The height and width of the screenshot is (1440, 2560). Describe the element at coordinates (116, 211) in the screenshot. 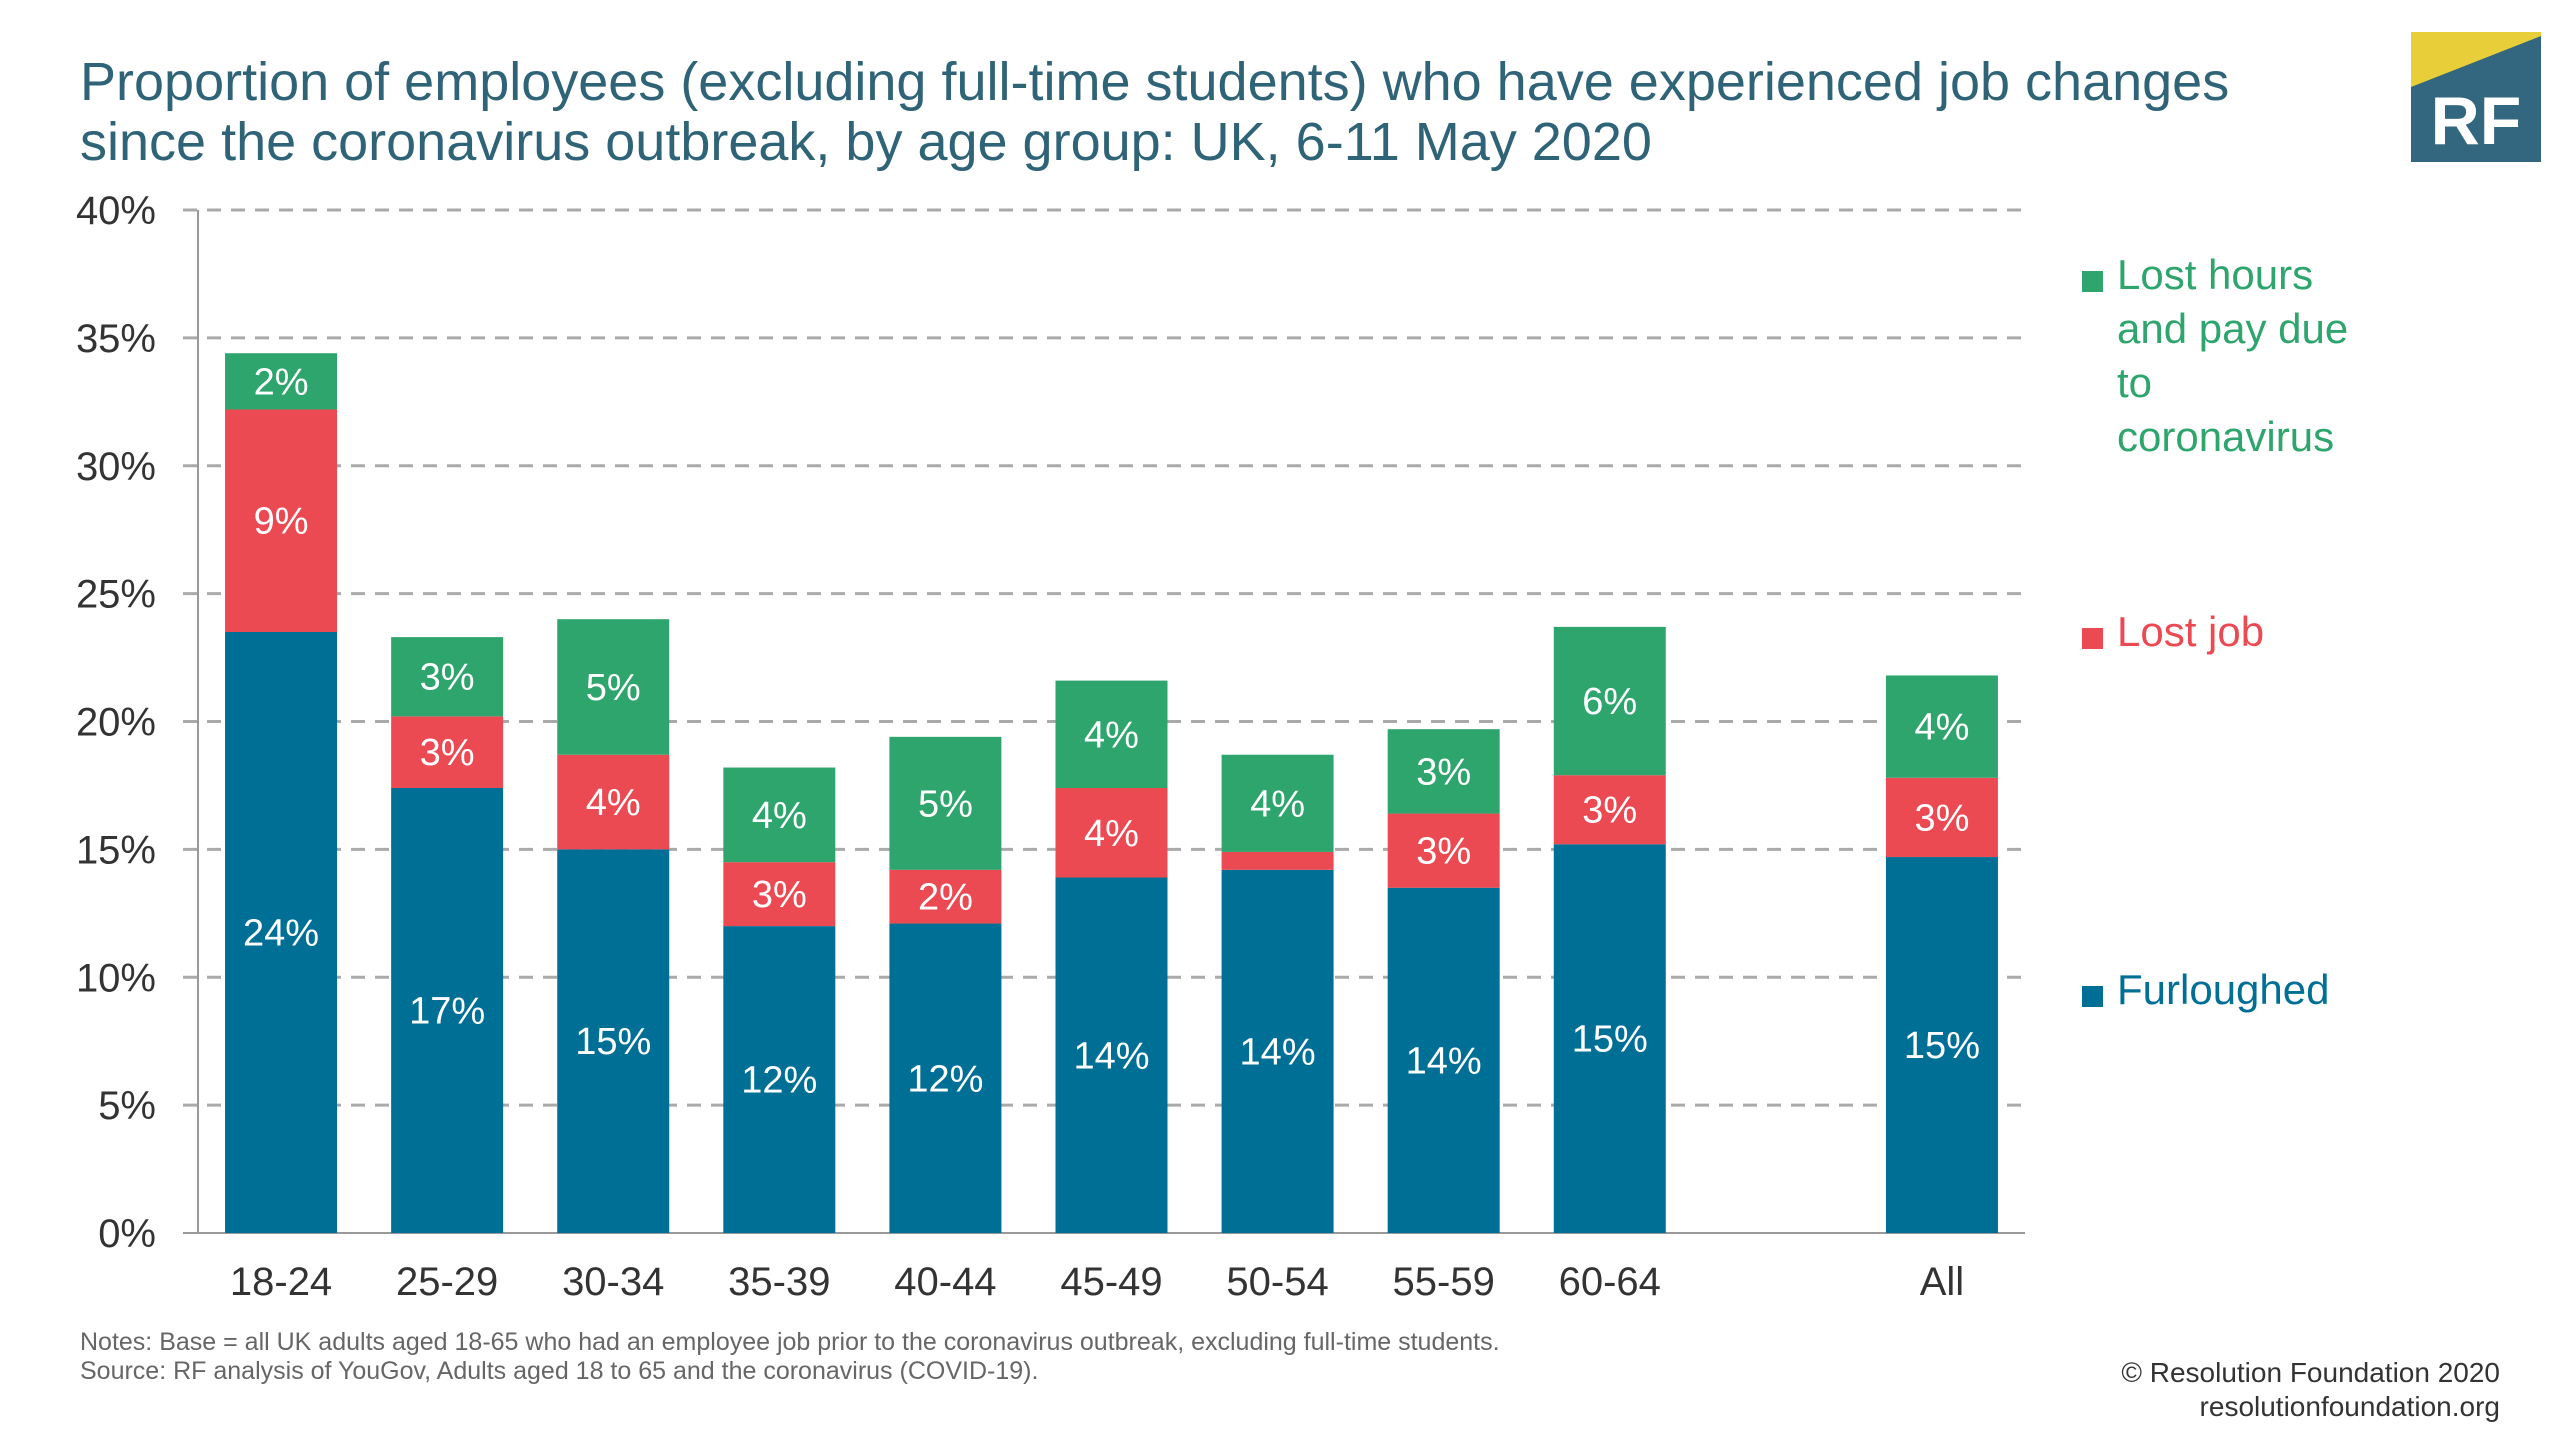

I see `y-tick-label: 40%` at that location.